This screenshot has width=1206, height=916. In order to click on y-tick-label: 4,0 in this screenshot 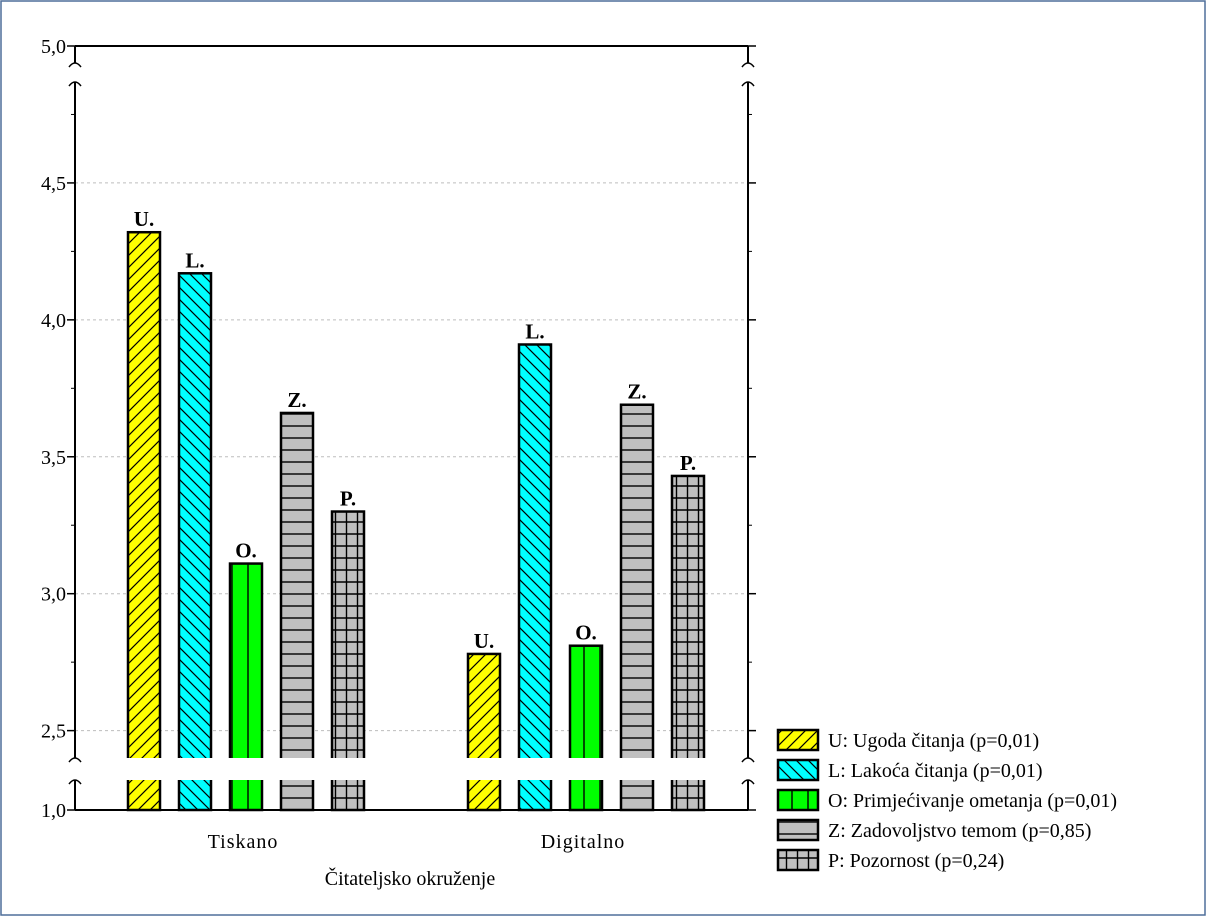, I will do `click(53, 321)`.